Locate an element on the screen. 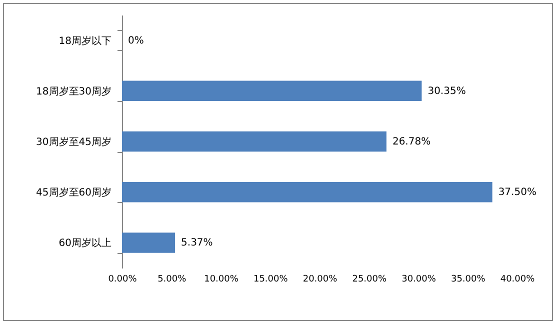 Image resolution: width=559 pixels, height=328 pixels. data-label: 0% is located at coordinates (136, 40).